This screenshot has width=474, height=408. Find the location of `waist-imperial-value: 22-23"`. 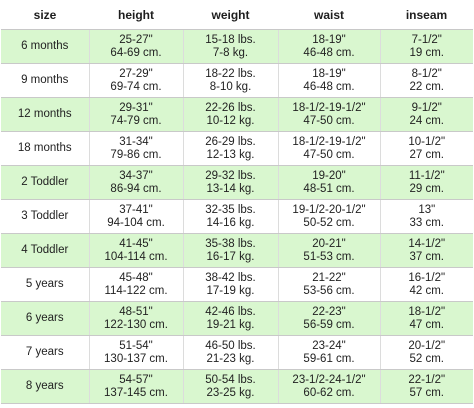

waist-imperial-value: 22-23" is located at coordinates (329, 311).